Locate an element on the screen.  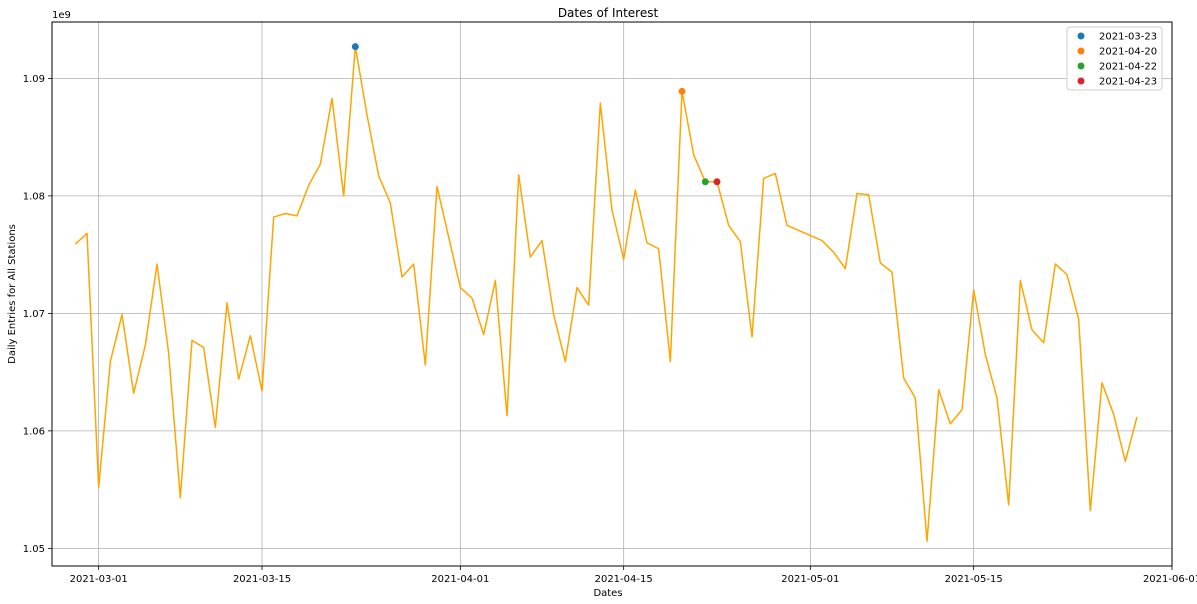
legend-entry-label: 2021-03-23 is located at coordinates (1128, 37).